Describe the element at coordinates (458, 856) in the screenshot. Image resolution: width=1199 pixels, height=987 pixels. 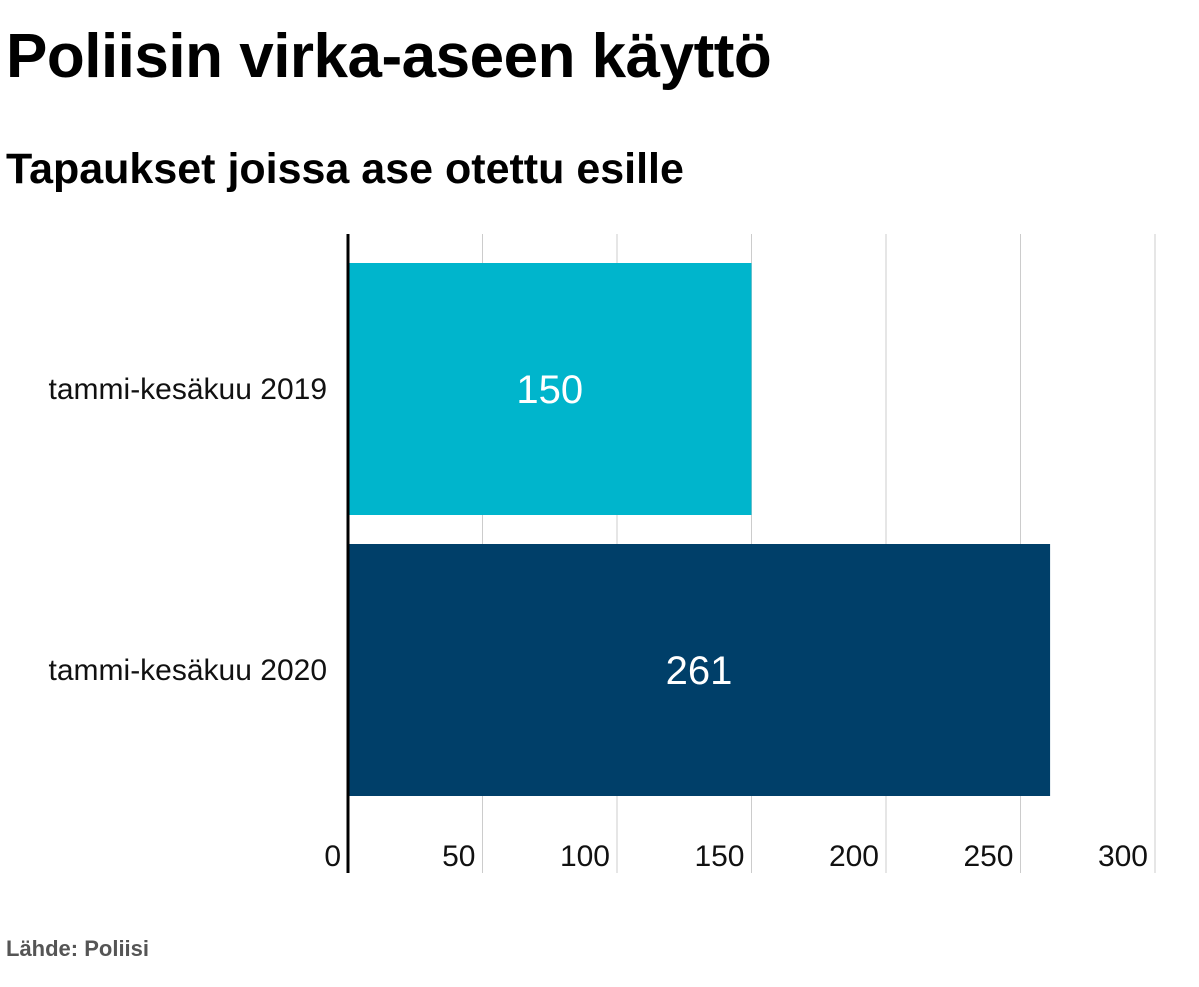
I see `x-tick-label-50: 50` at that location.